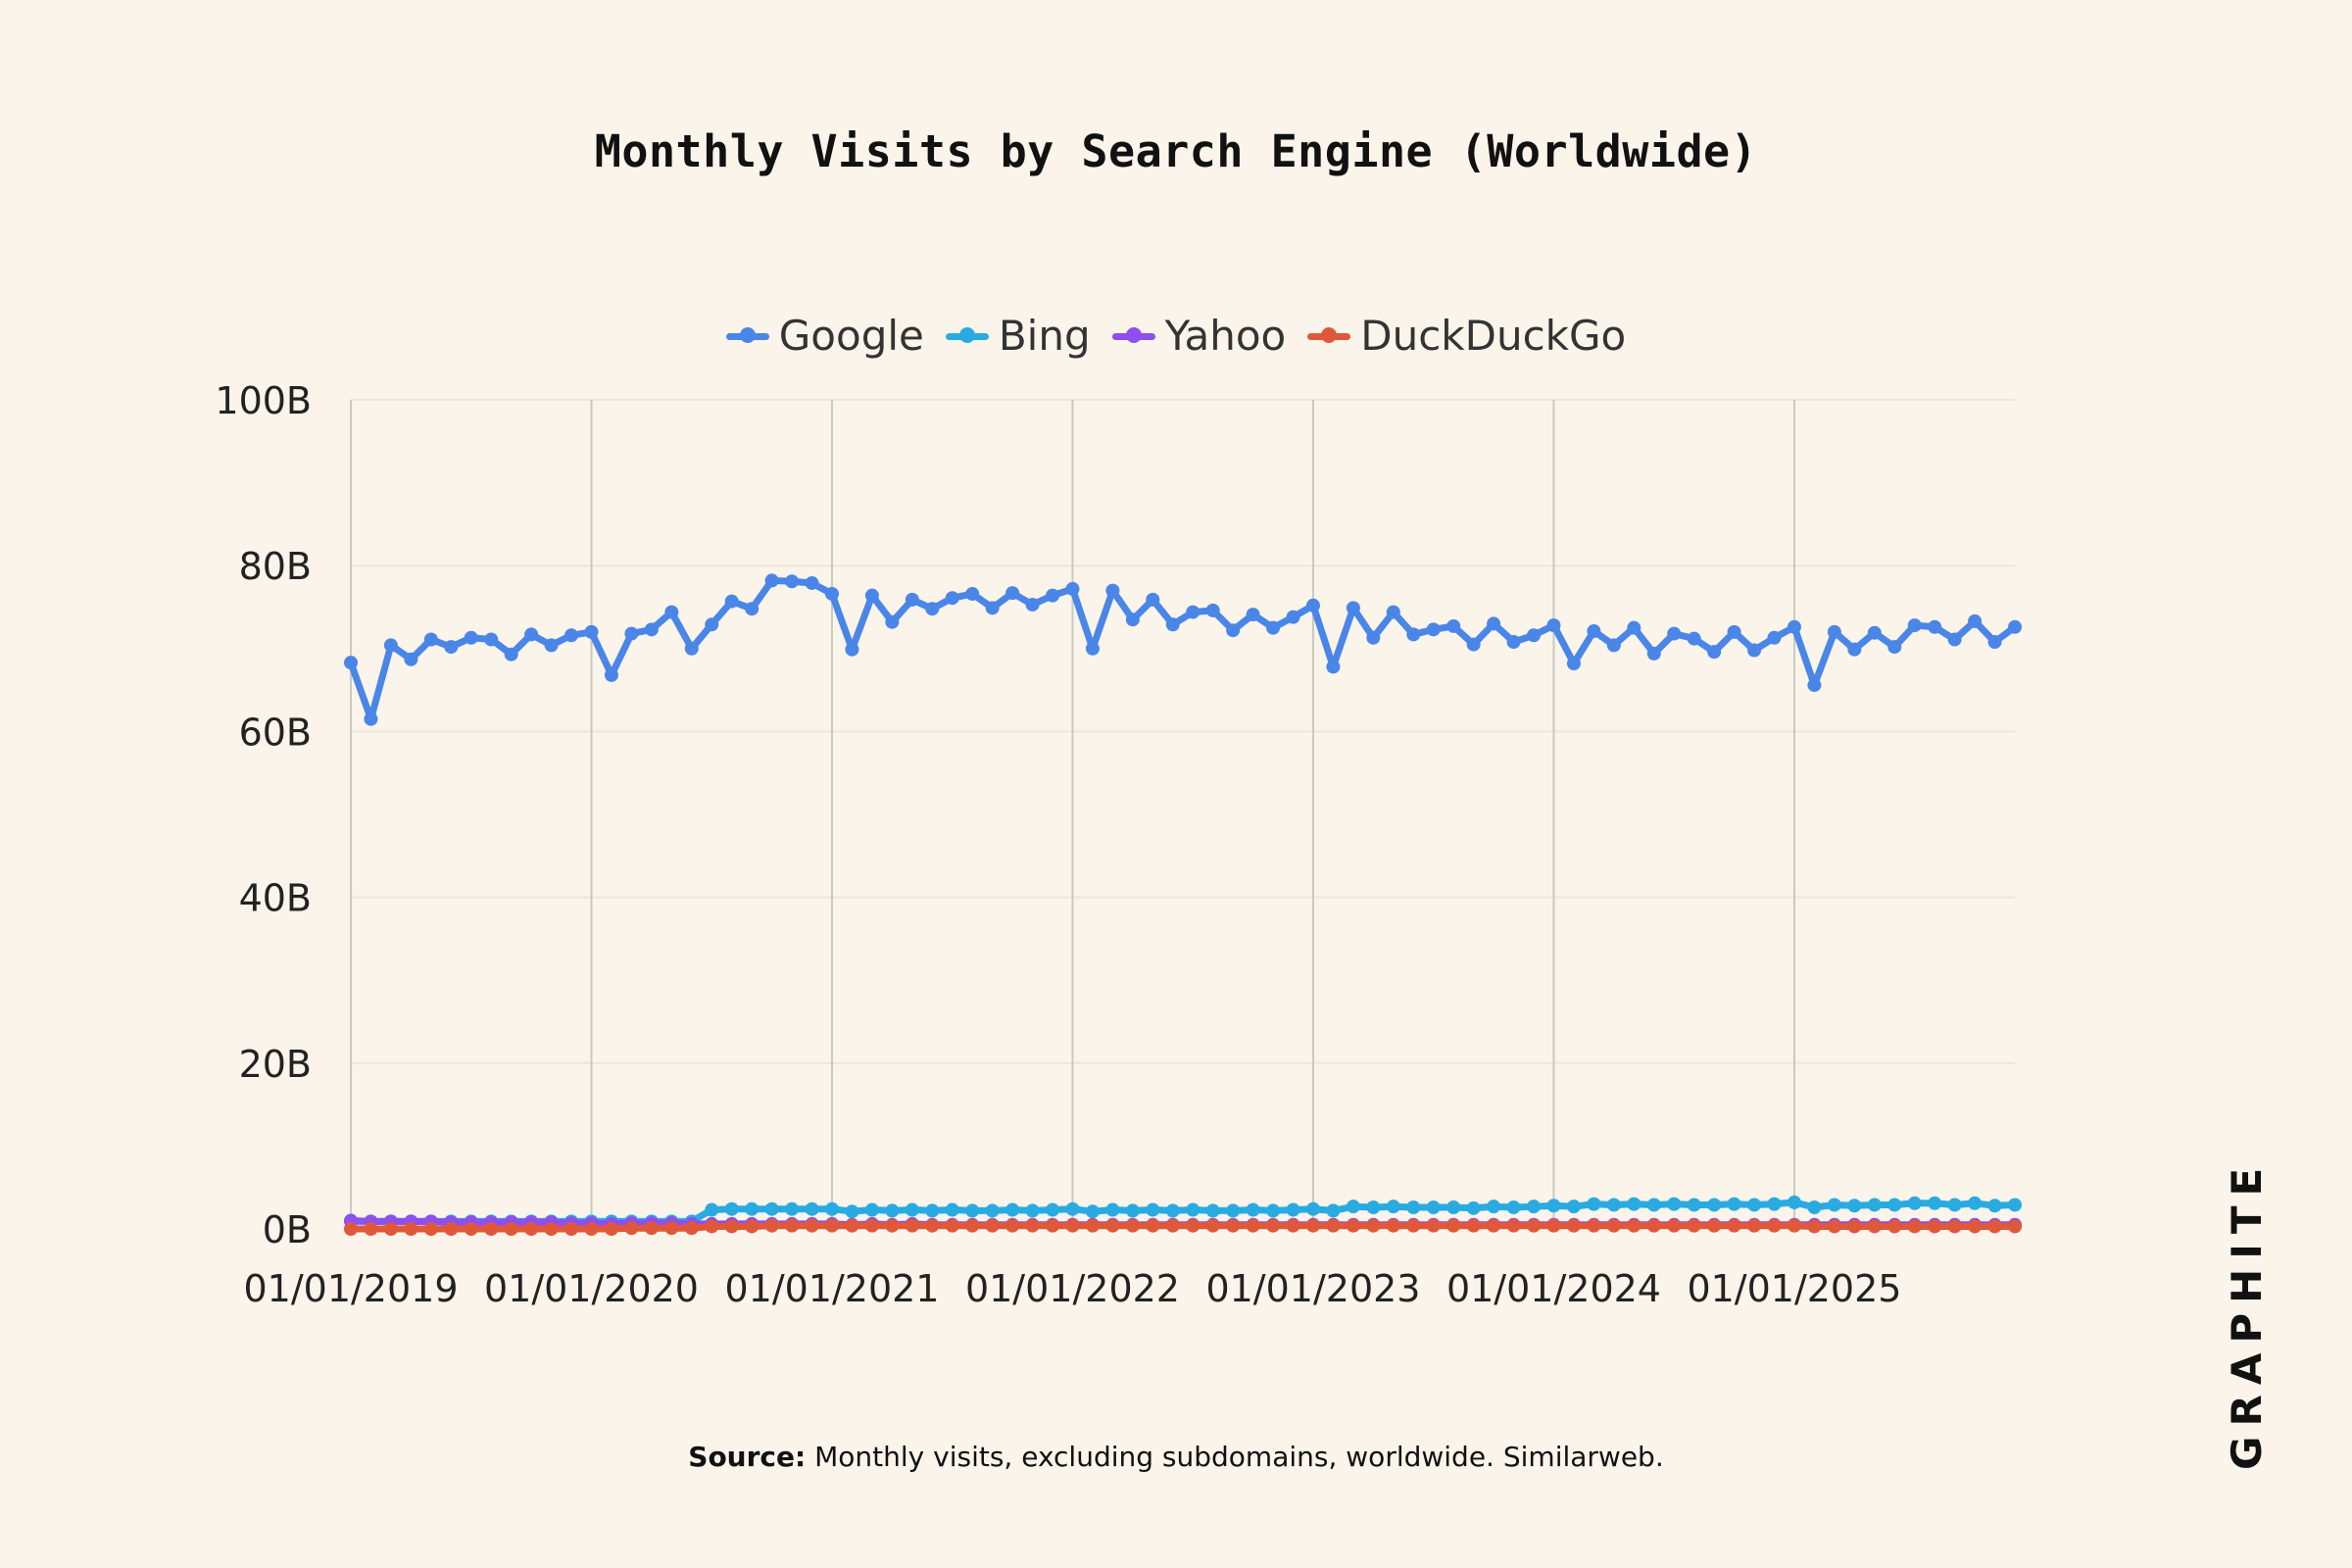 The width and height of the screenshot is (2352, 1568). Describe the element at coordinates (287, 1229) in the screenshot. I see `y-tick-label: 0B` at that location.